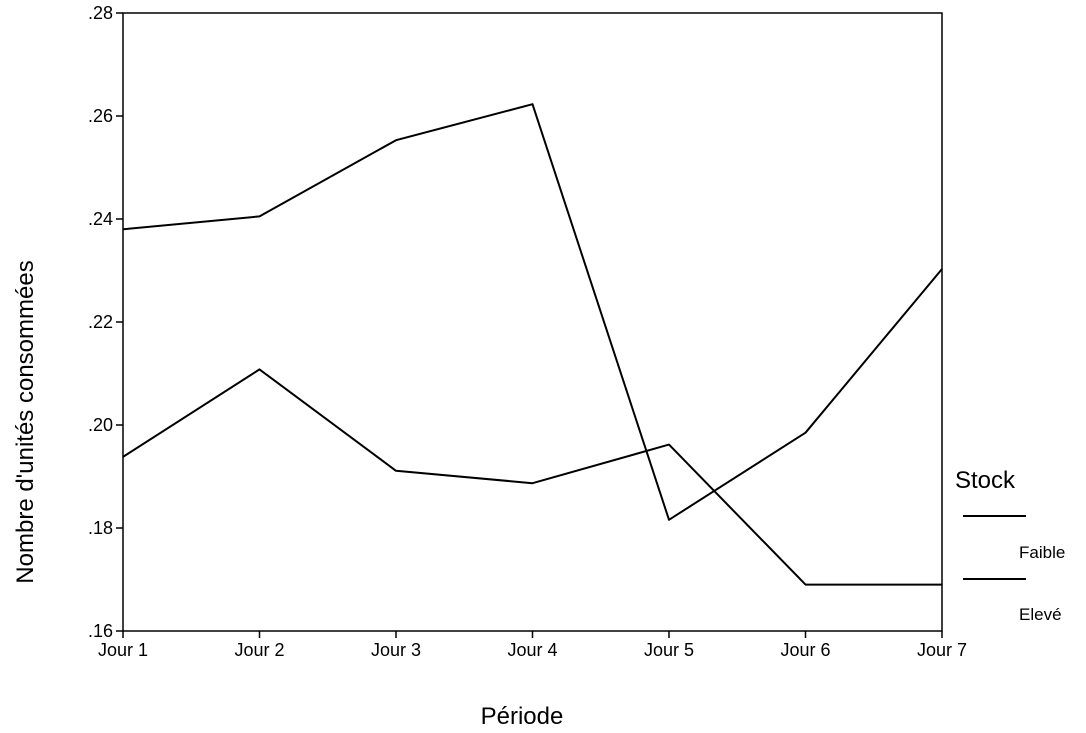 The width and height of the screenshot is (1086, 733). What do you see at coordinates (25, 421) in the screenshot?
I see `y-axis-title: Nombre d'unités consommées` at bounding box center [25, 421].